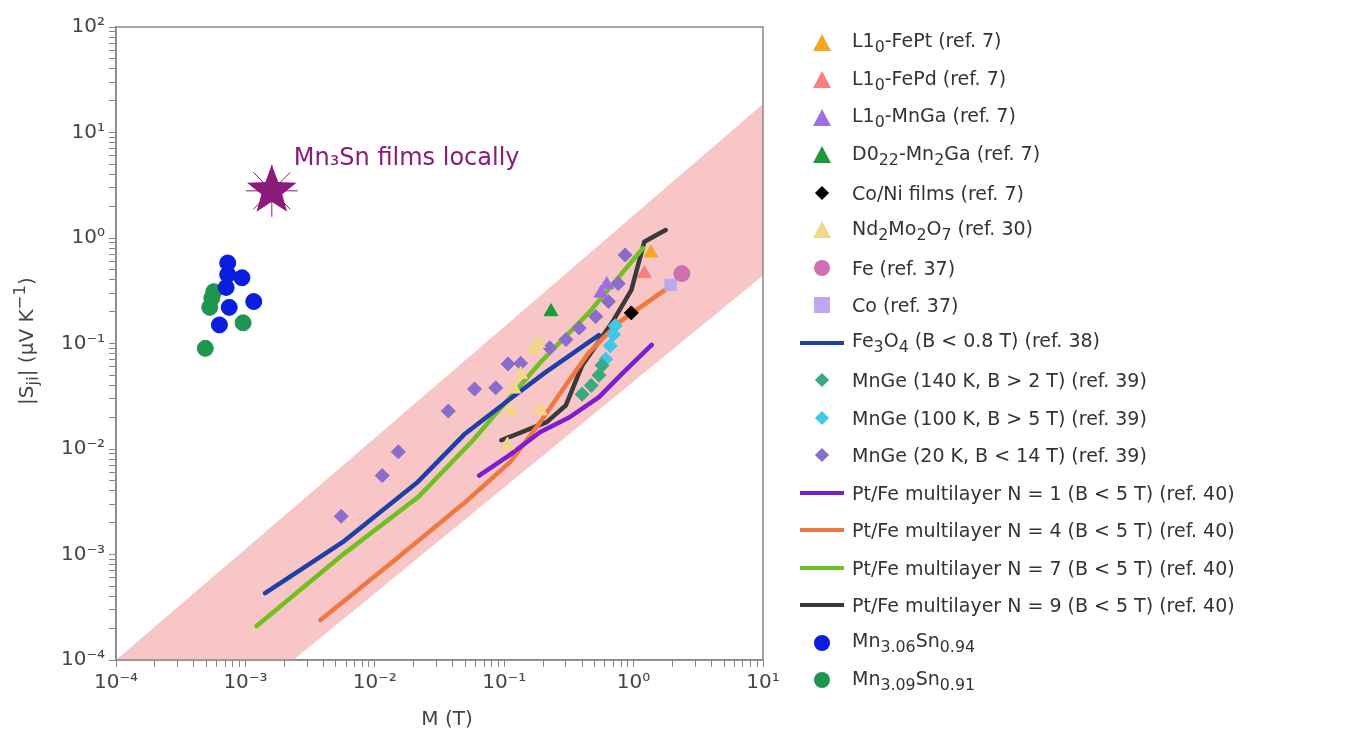 This screenshot has width=1358, height=740. Describe the element at coordinates (943, 230) in the screenshot. I see `legend-label: Nd$_{2}$Mo$_{2}$O$_{7}$ (ref. 30)` at that location.